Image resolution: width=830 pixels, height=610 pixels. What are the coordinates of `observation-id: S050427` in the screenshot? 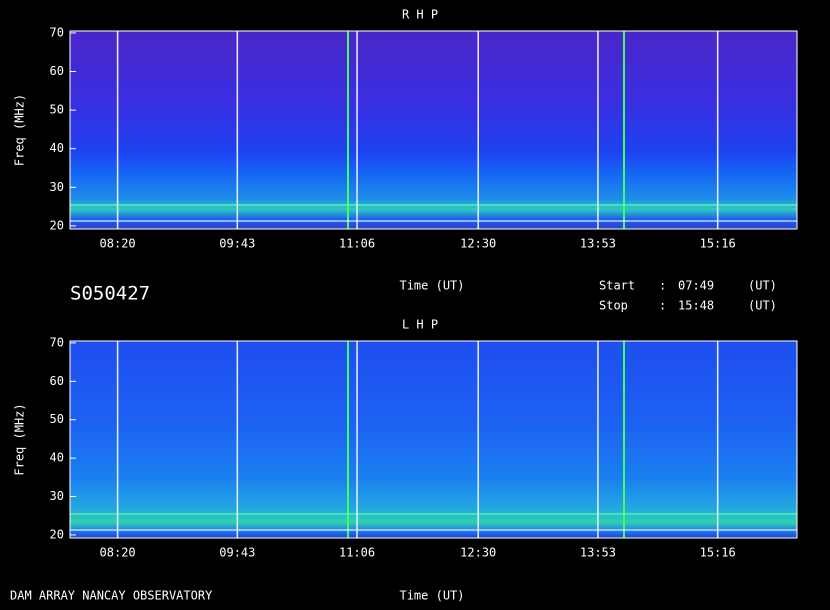 It's located at (110, 294).